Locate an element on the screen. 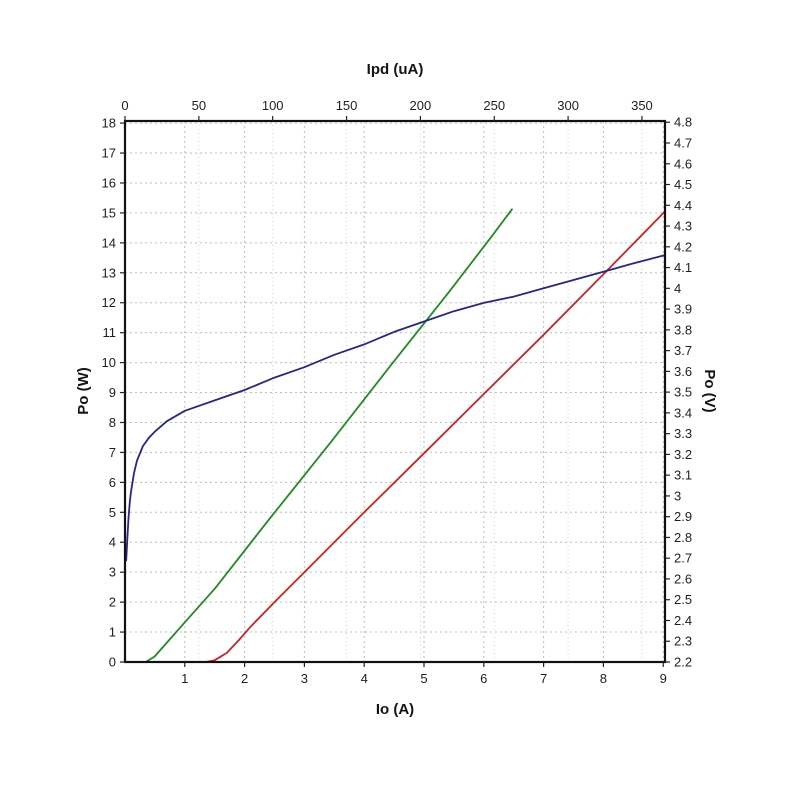 The width and height of the screenshot is (800, 800). tick-label: 4.4 is located at coordinates (683, 205).